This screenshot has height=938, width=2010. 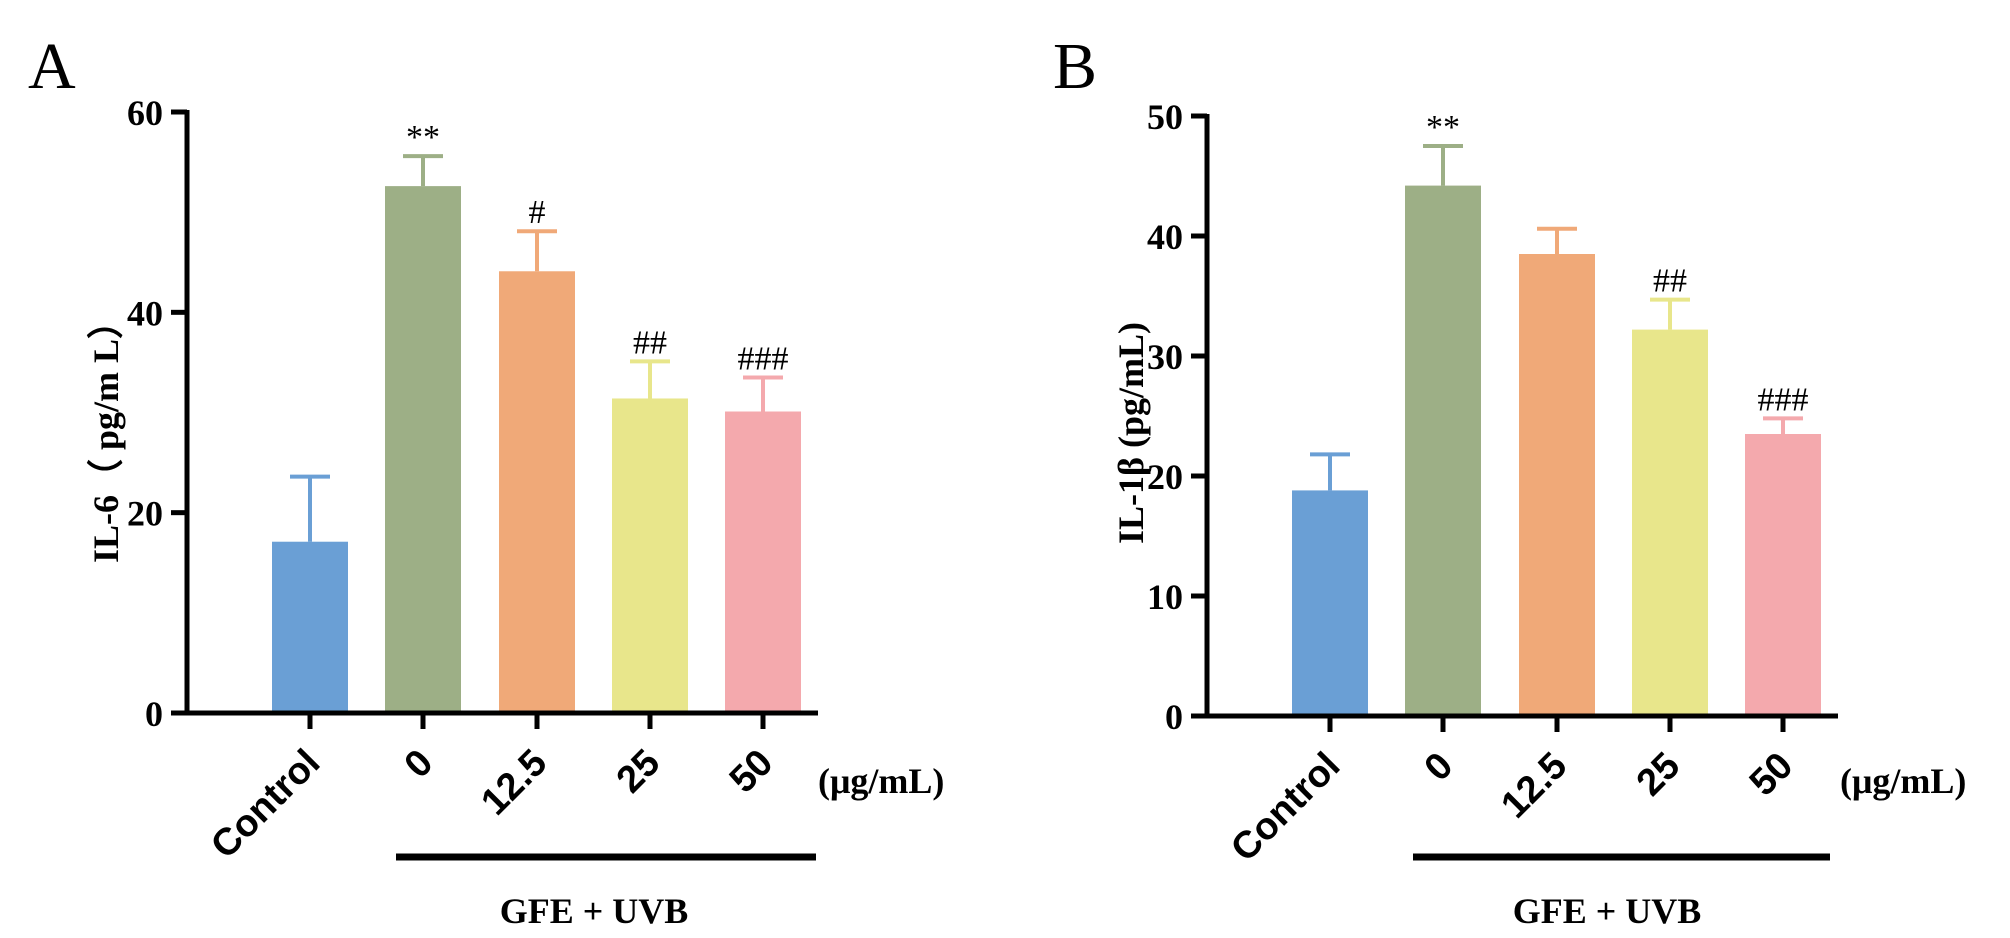 What do you see at coordinates (514, 783) in the screenshot?
I see `panel-a-x-tick-label-2: 12.5` at bounding box center [514, 783].